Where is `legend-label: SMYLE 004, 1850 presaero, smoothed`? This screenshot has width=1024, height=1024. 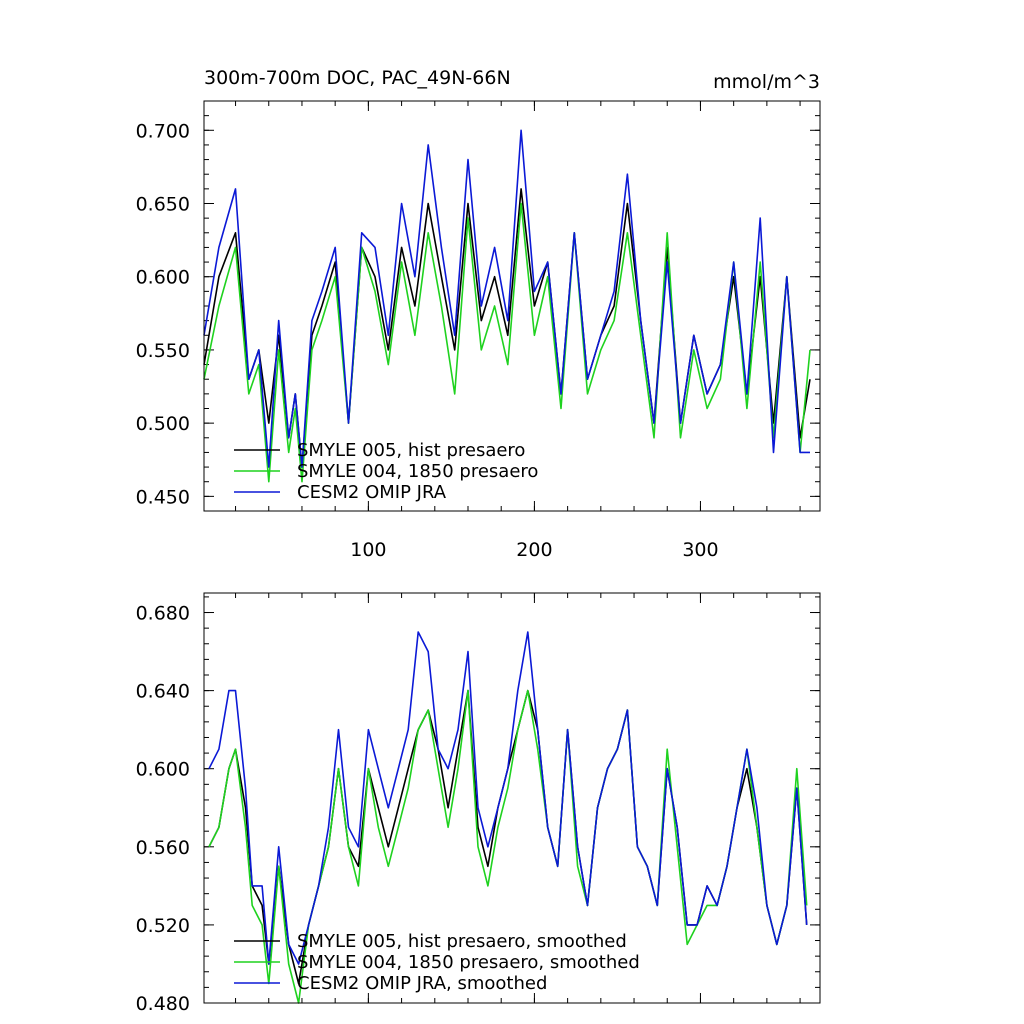 legend-label: SMYLE 004, 1850 presaero, smoothed is located at coordinates (468, 962).